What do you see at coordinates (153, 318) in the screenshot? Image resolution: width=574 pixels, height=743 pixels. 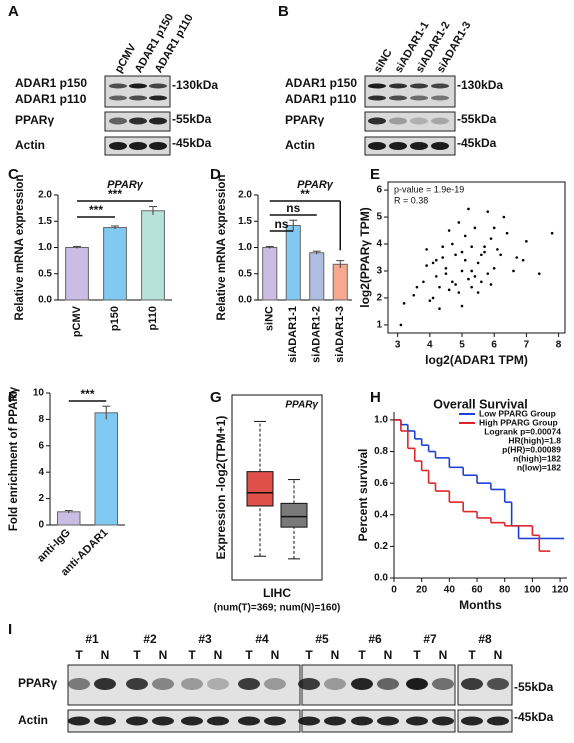 I see `x-tick-label: p110` at bounding box center [153, 318].